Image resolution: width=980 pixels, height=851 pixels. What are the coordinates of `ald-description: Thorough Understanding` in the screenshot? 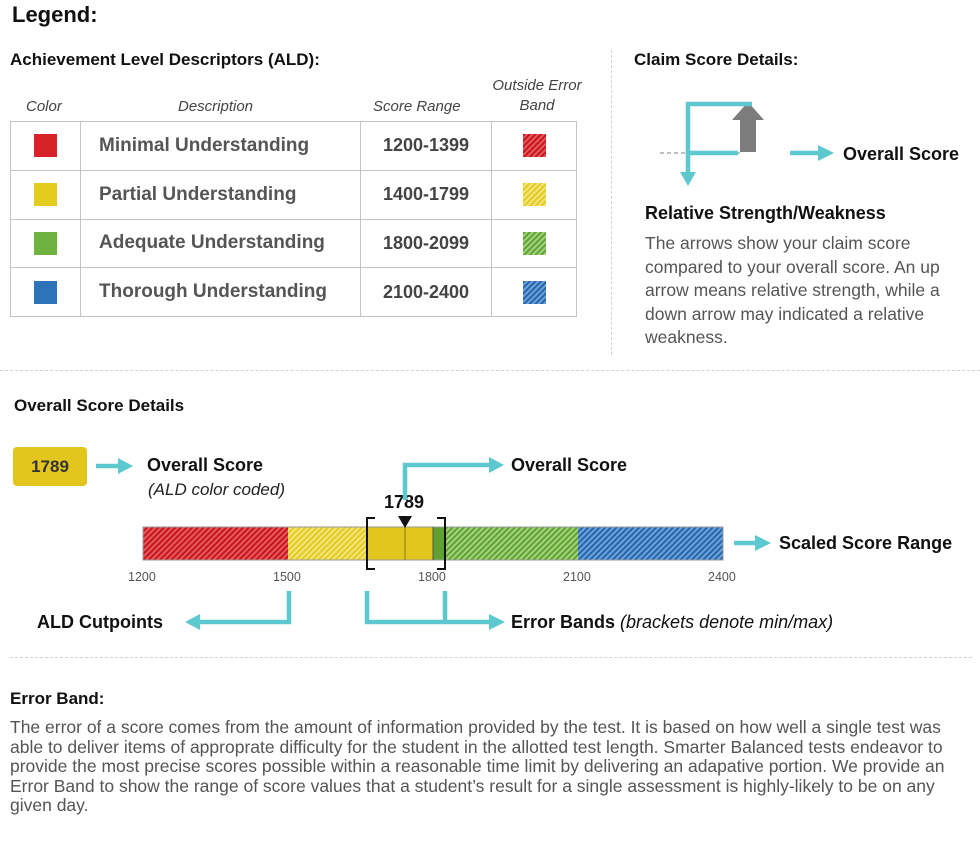 It's located at (220, 292).